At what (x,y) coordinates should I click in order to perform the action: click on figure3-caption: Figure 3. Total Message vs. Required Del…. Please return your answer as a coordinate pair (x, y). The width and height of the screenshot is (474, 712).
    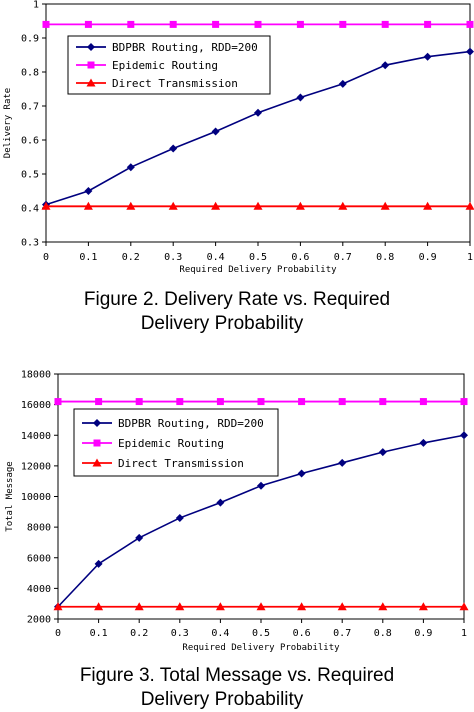
    Looking at the image, I should click on (237, 688).